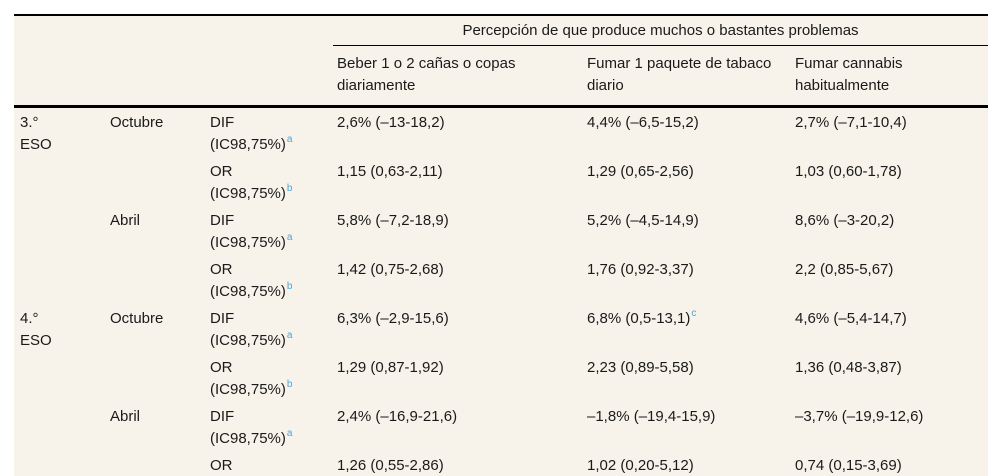 This screenshot has height=476, width=1000. I want to click on value-cell-cannabis: 2,7% (–7,1-10,4), so click(851, 122).